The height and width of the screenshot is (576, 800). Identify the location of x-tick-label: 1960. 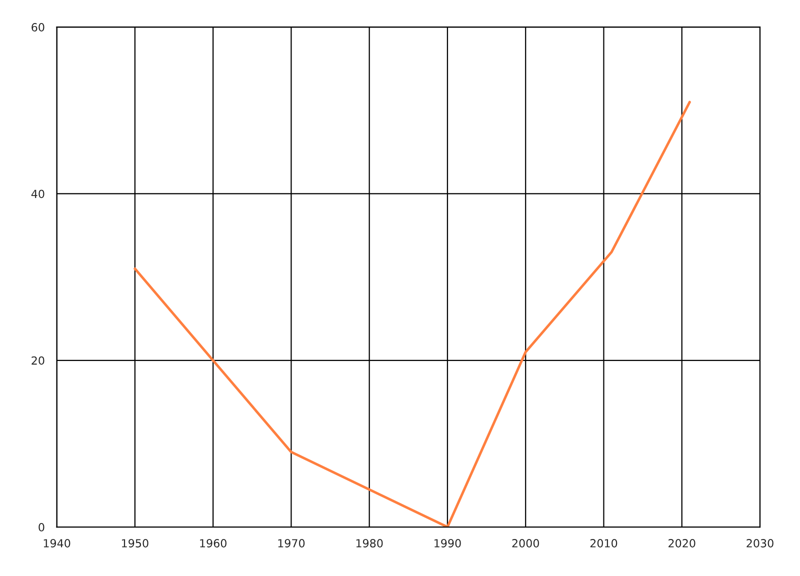
(213, 543).